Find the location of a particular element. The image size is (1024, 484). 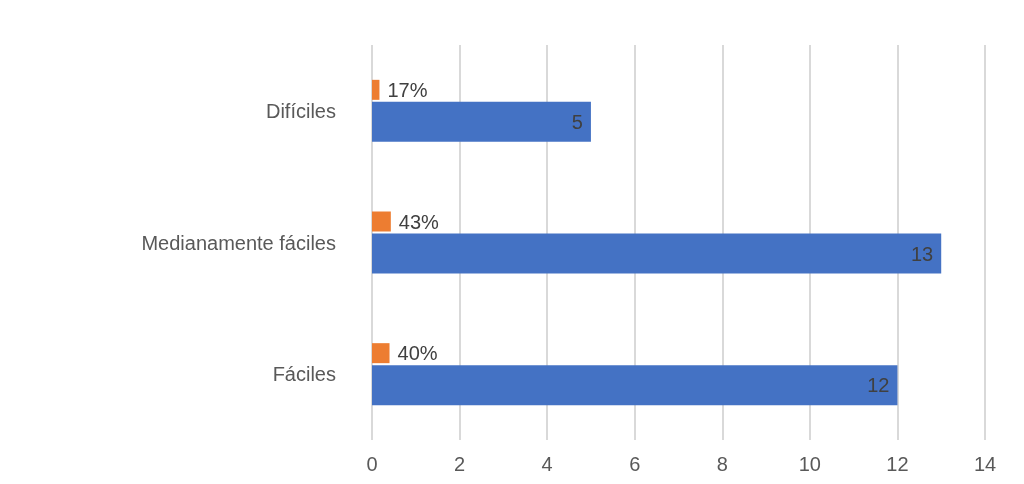

y-tick-label: Fáciles is located at coordinates (304, 374).